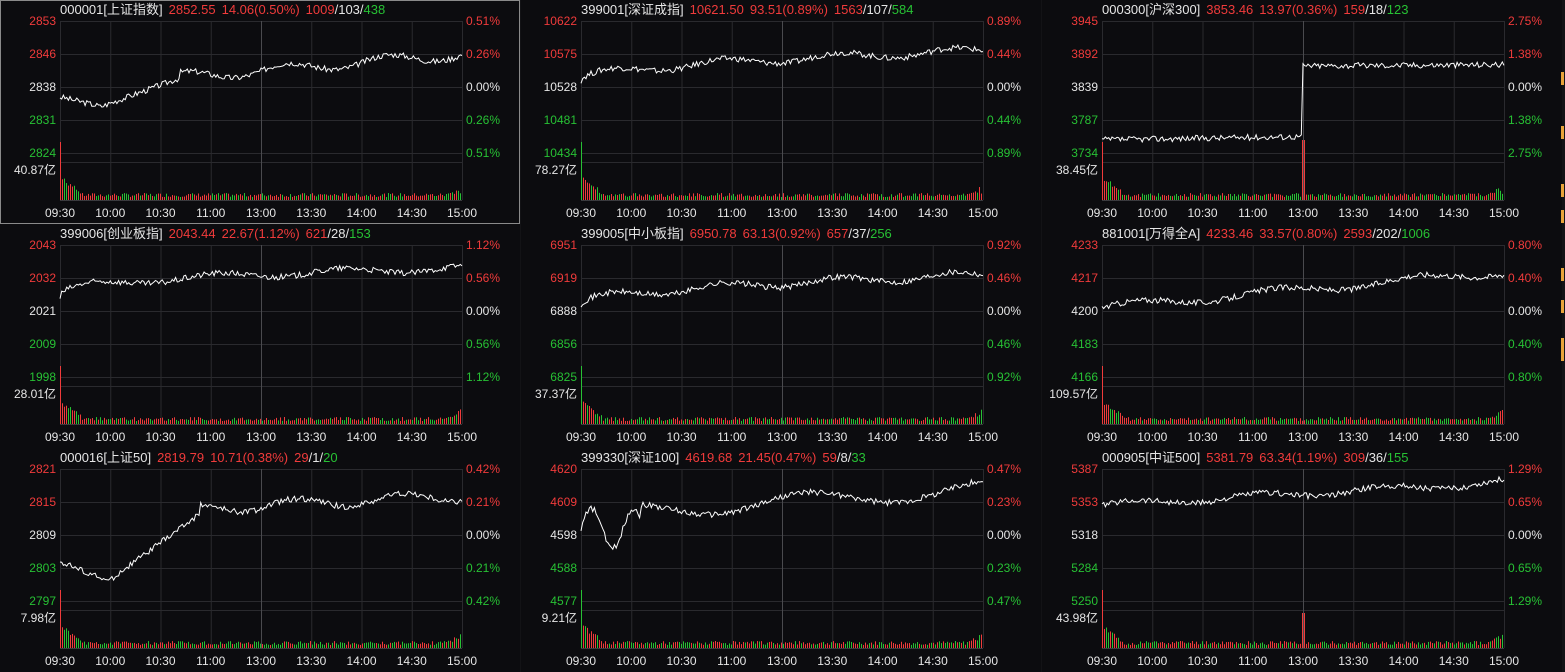  Describe the element at coordinates (160, 213) in the screenshot. I see `time-axis-label: 10:30` at that location.